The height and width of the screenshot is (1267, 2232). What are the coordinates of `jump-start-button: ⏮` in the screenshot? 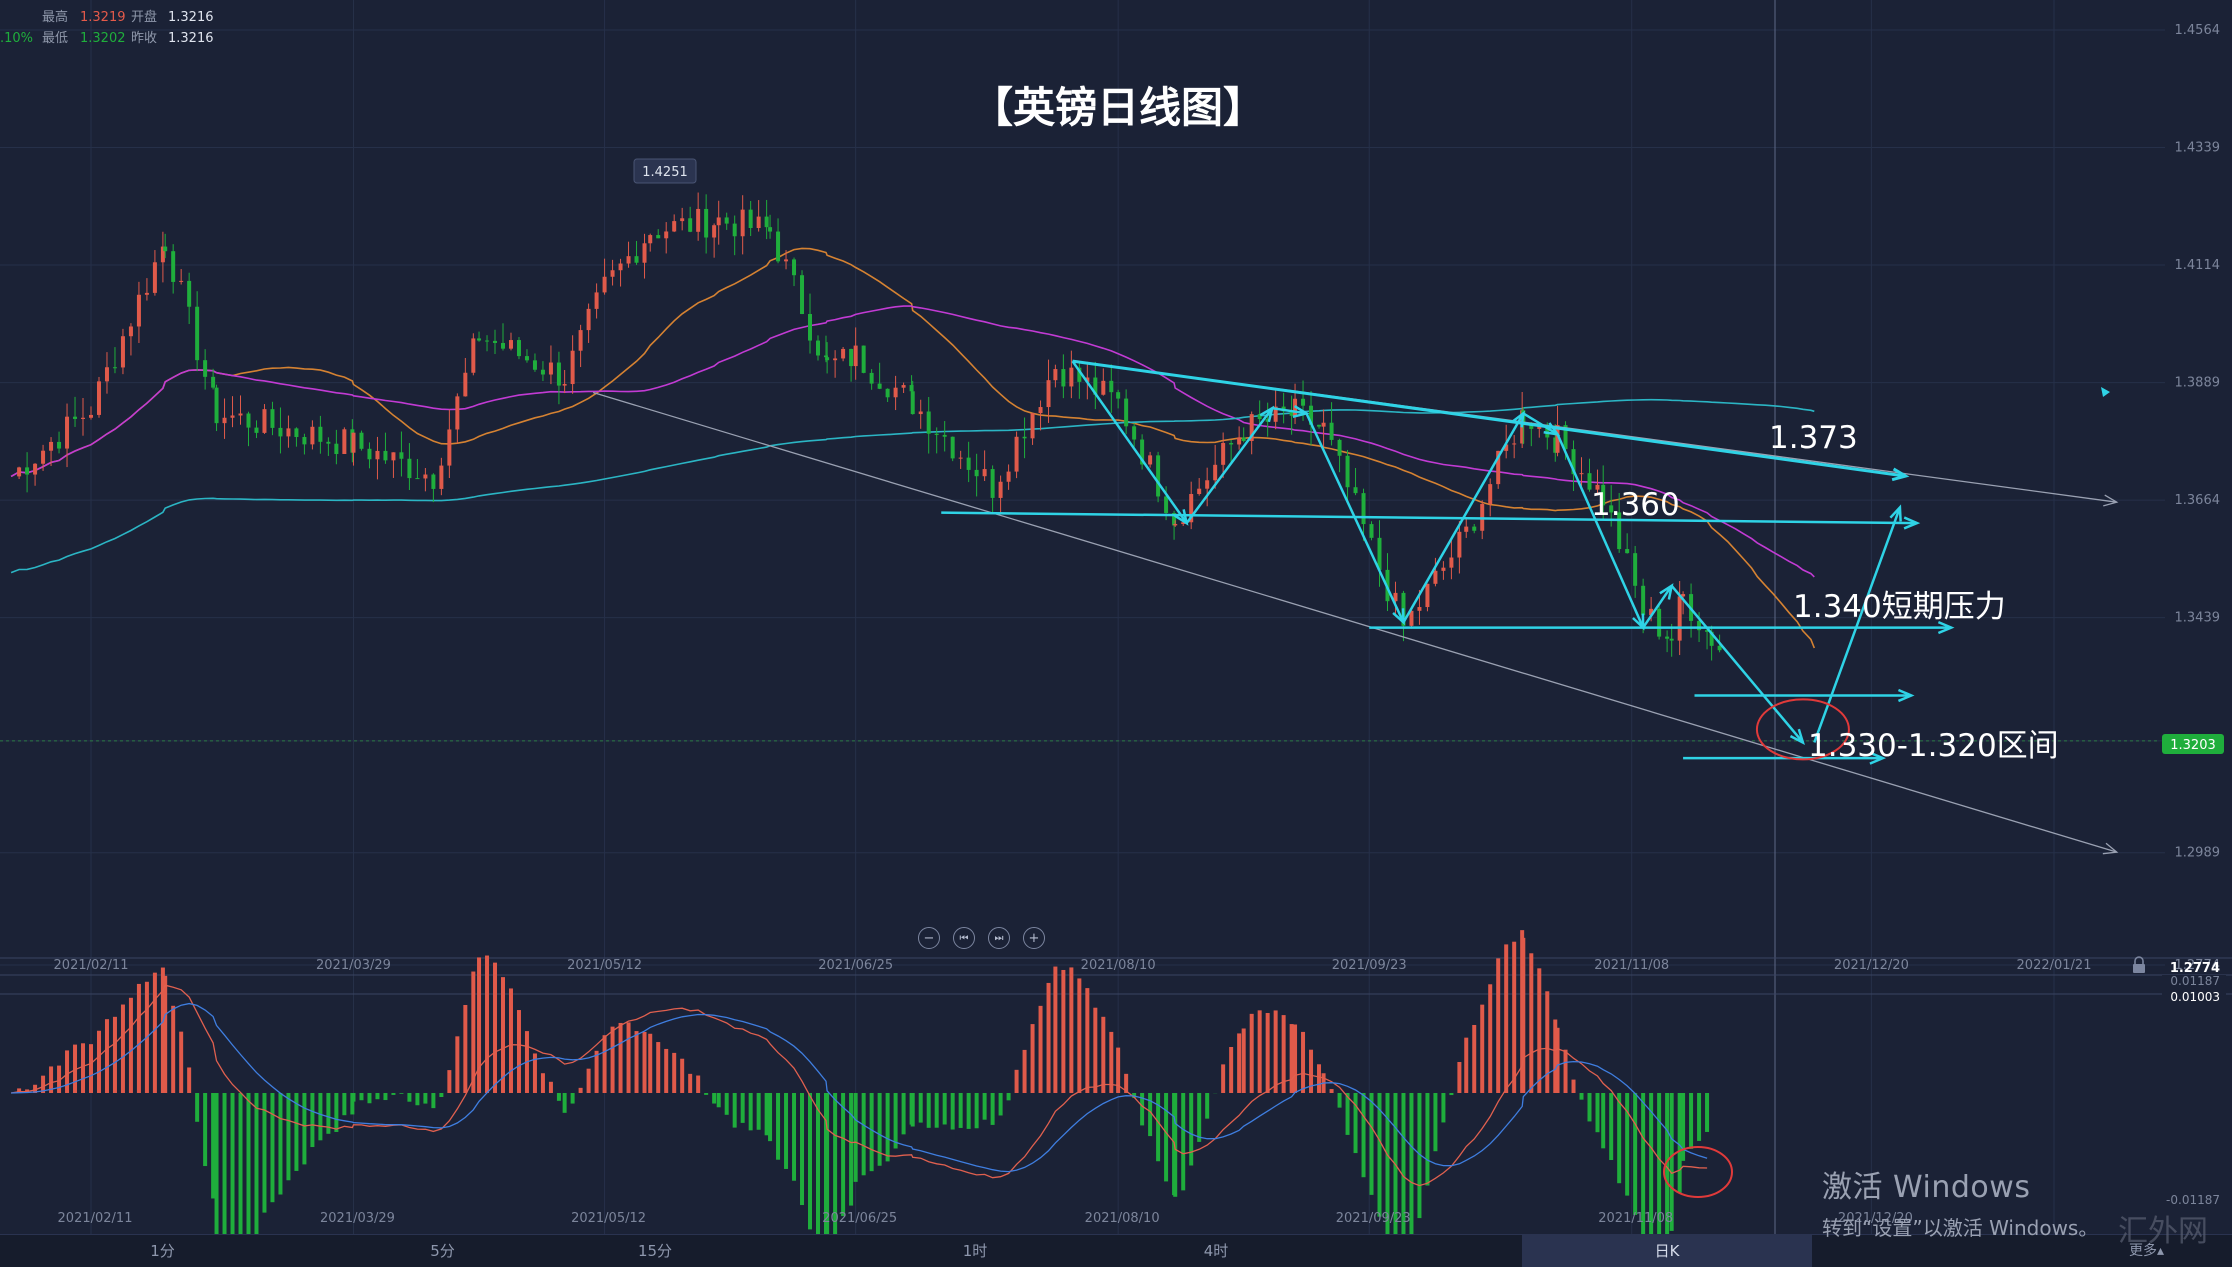 It's located at (964, 938).